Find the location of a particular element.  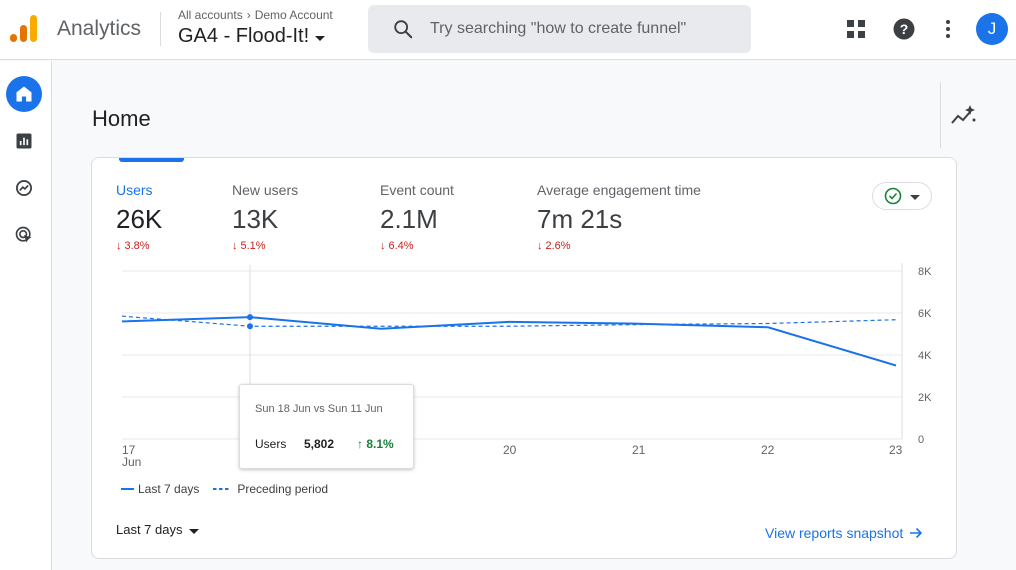

tooltip-delta-value: 8.1% is located at coordinates (380, 444).